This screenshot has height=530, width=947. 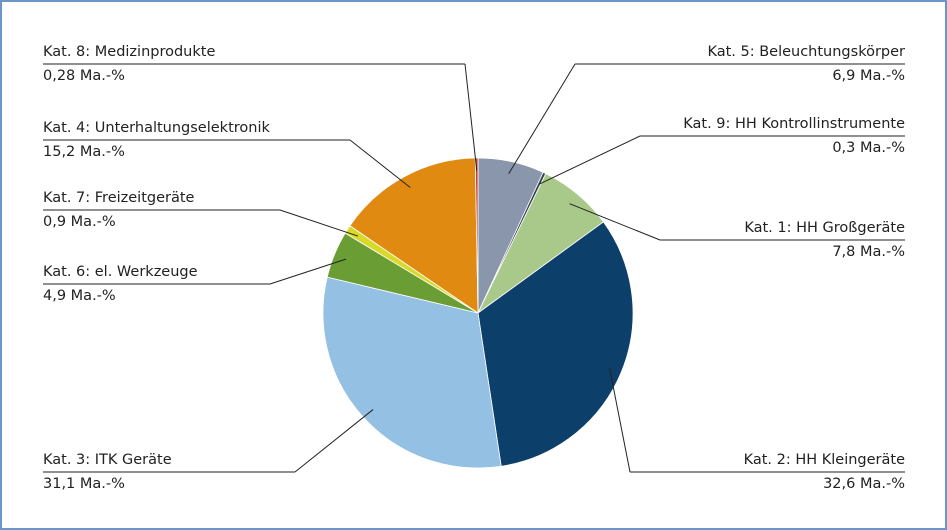 I want to click on slice-value-label: 0,9 Ma.-%, so click(x=79, y=222).